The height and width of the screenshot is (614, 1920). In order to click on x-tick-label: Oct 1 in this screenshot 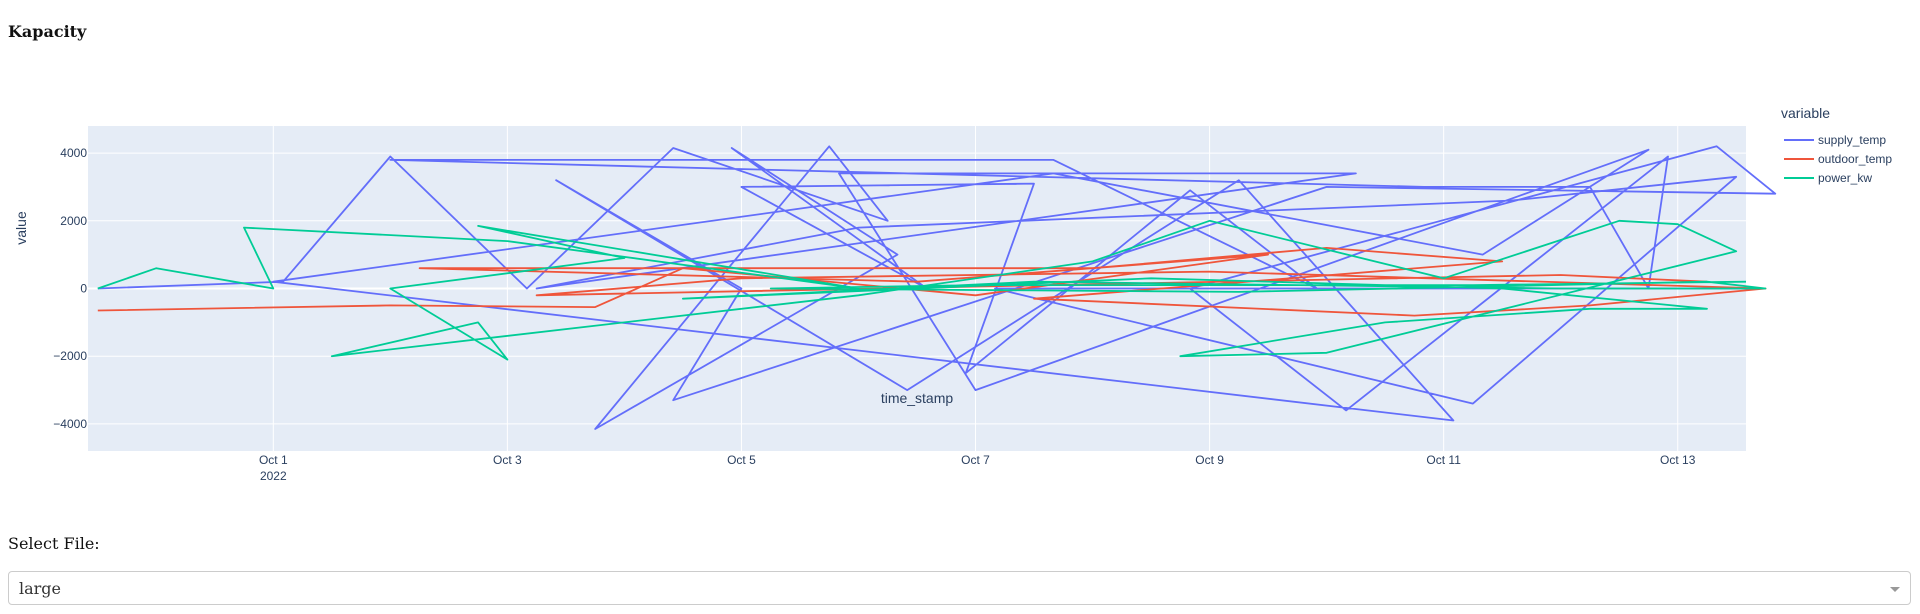, I will do `click(273, 460)`.